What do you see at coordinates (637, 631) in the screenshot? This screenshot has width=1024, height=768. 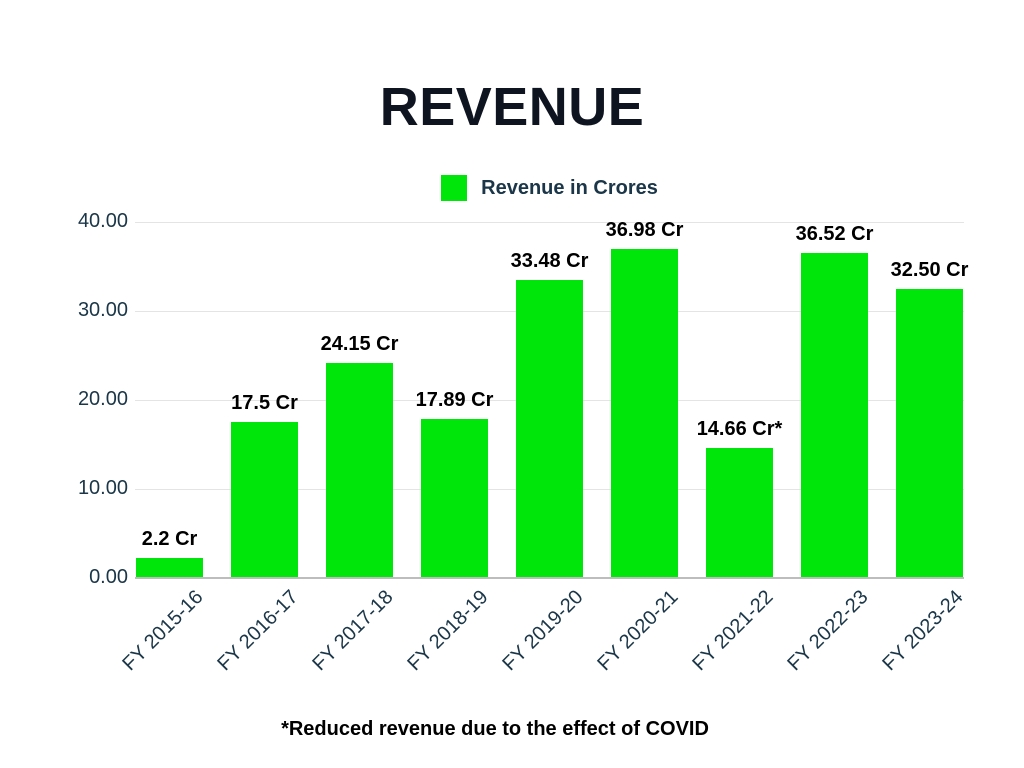 I see `x-axis-label: FY 2020-21` at bounding box center [637, 631].